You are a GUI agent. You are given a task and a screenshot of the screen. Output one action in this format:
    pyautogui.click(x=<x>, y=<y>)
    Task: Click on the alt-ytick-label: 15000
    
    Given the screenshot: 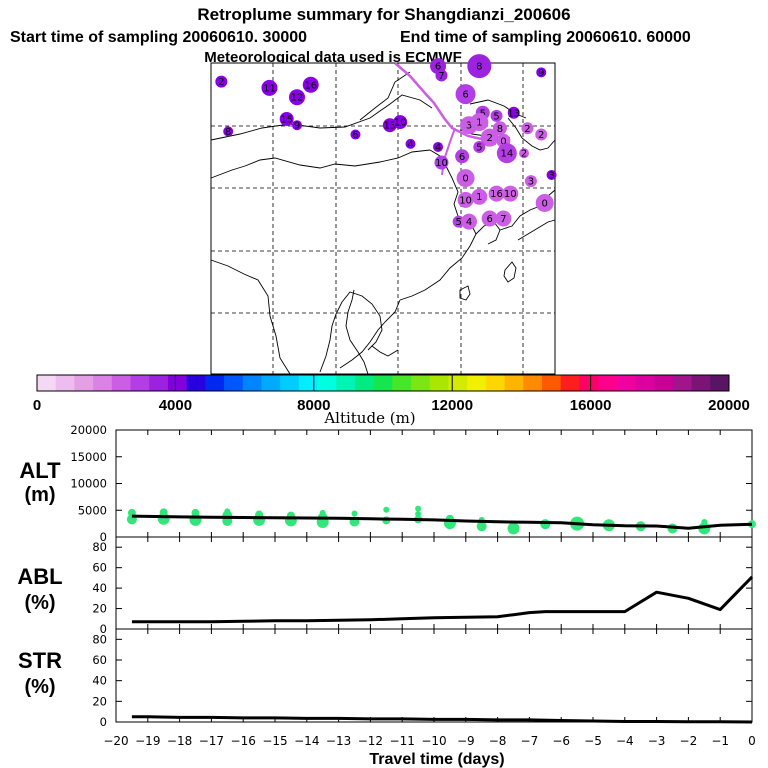 What is the action you would take?
    pyautogui.click(x=88, y=457)
    